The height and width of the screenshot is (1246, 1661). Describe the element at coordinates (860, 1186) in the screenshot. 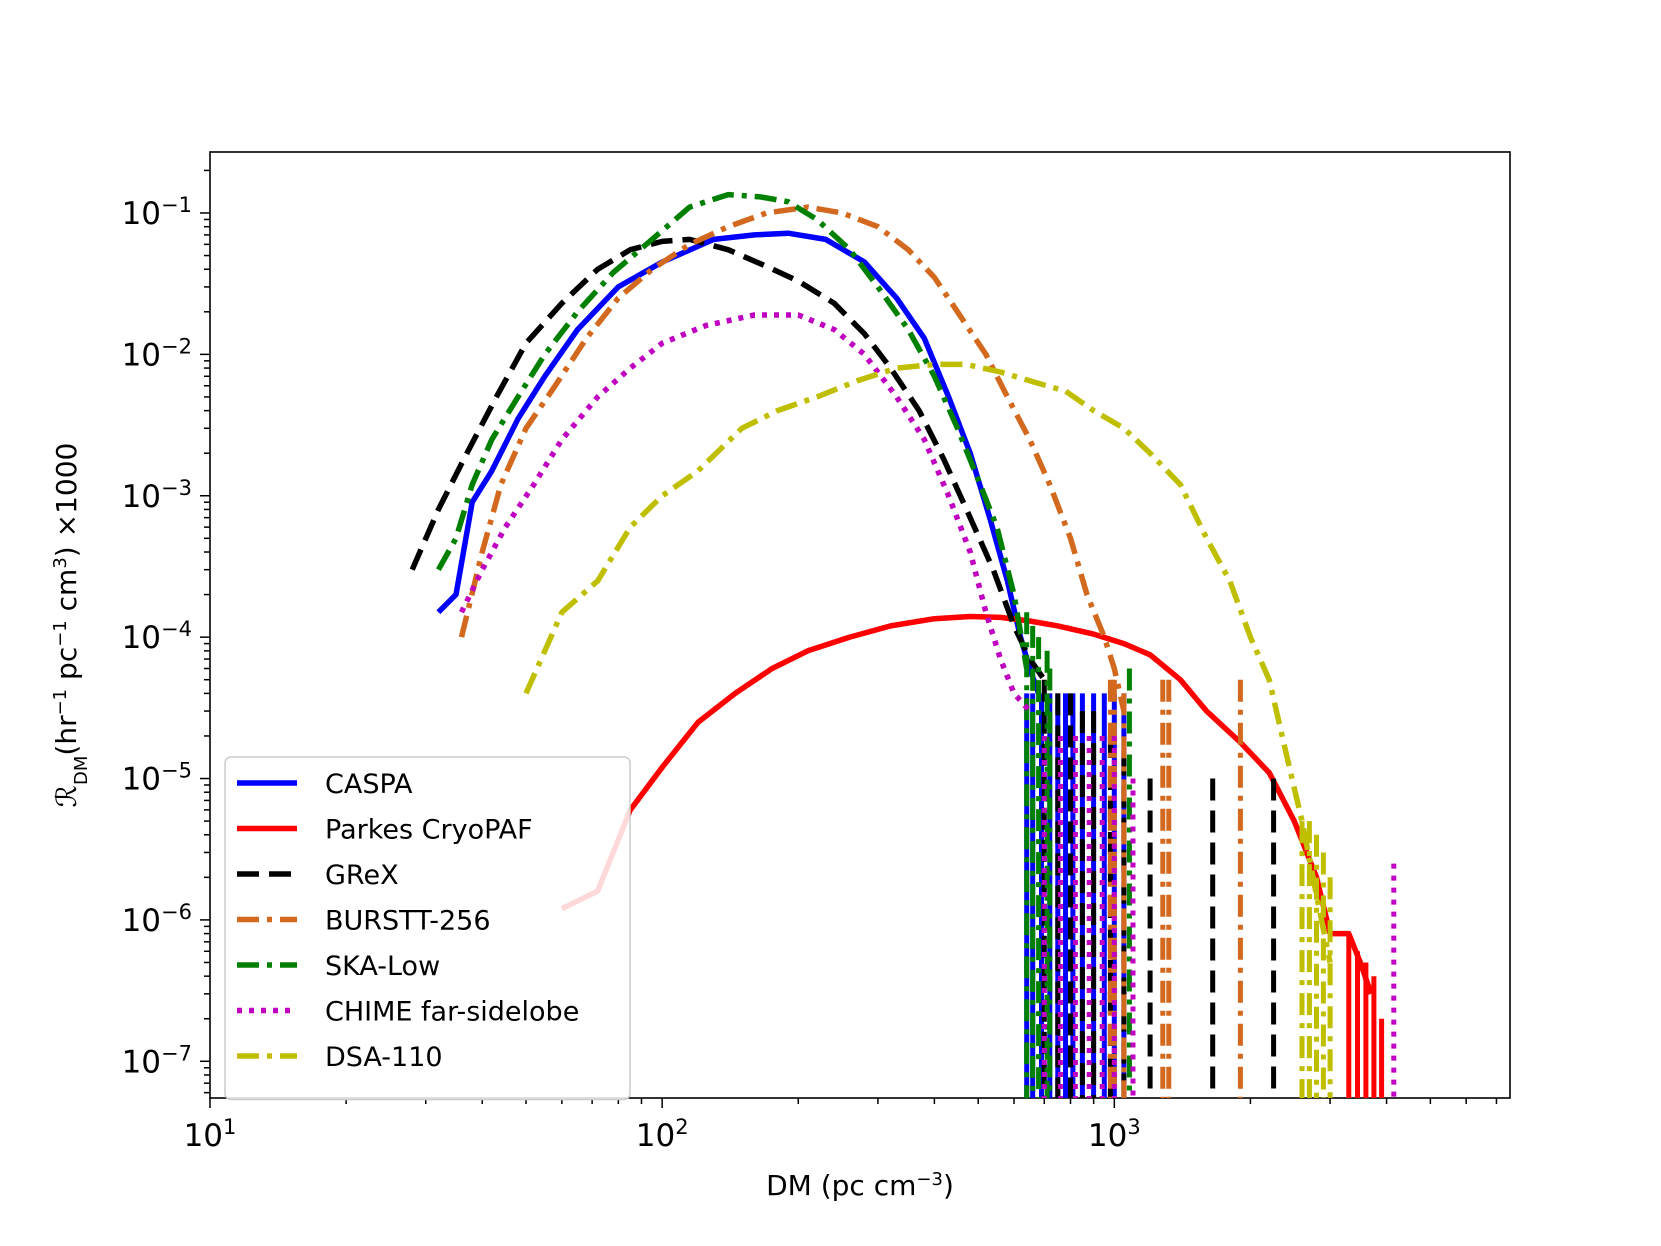

I see `x-axis-label: DM (pc cm−3)` at that location.